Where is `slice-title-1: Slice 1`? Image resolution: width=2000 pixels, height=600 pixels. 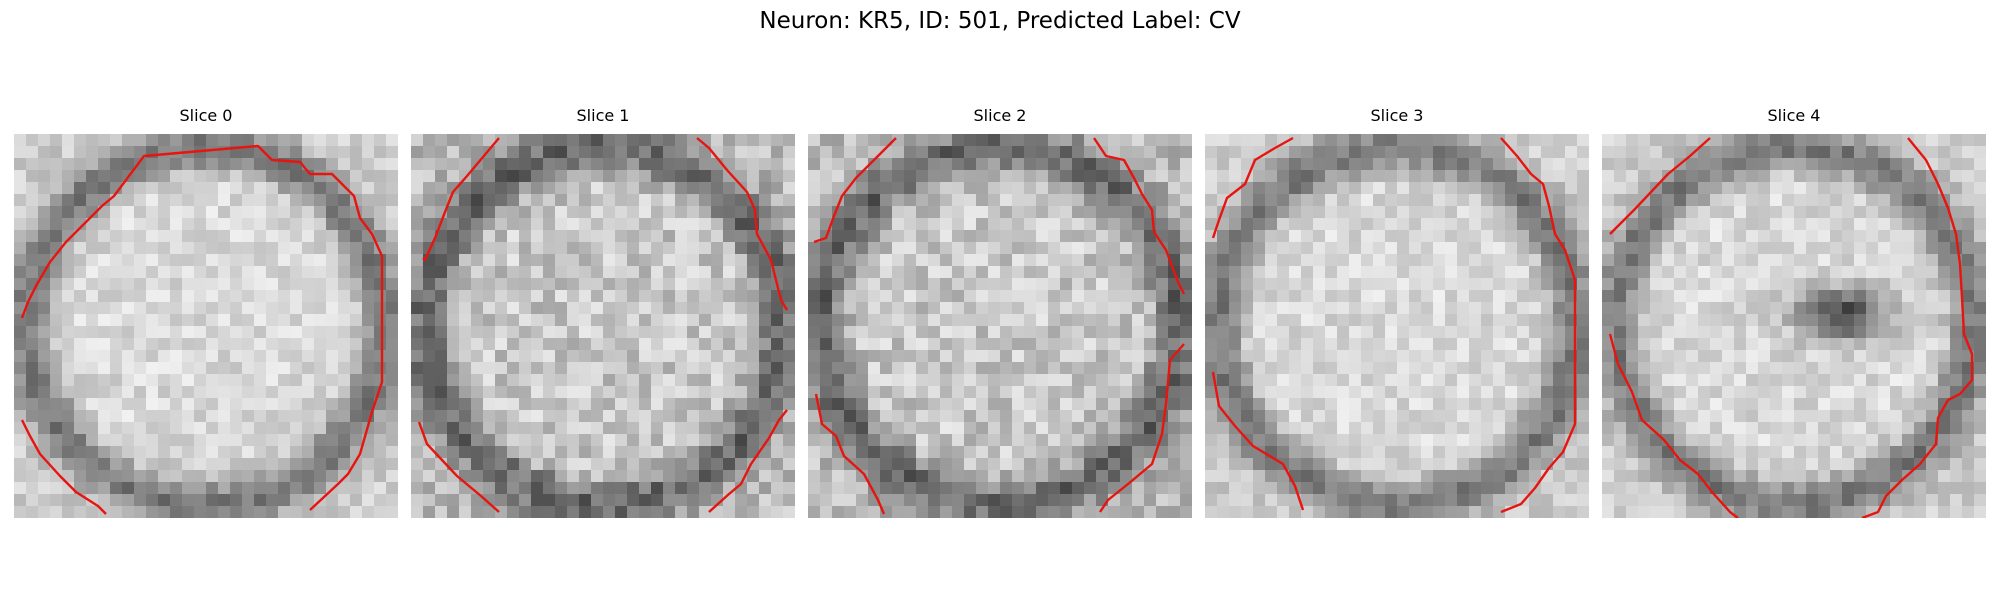 slice-title-1: Slice 1 is located at coordinates (603, 115).